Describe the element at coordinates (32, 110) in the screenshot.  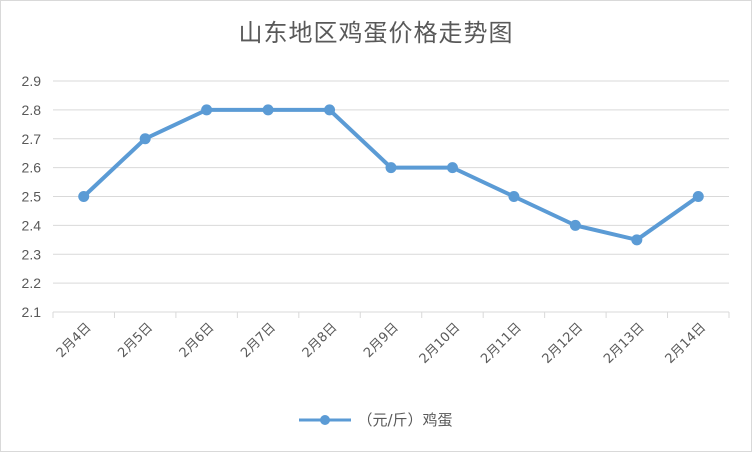
I see `y-tick-label: 2.8` at that location.